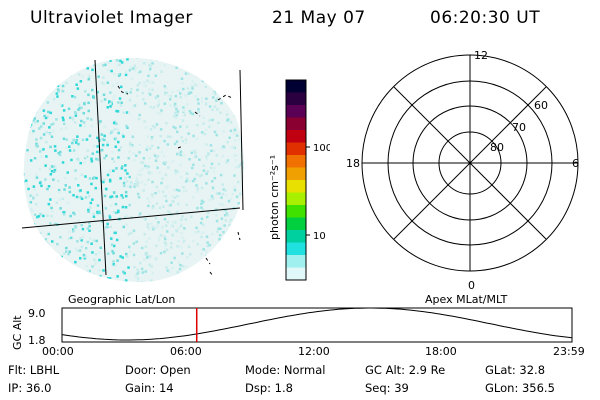  I want to click on colorbar-unit-label: photon cm⁻²s⁻¹, so click(274, 197).